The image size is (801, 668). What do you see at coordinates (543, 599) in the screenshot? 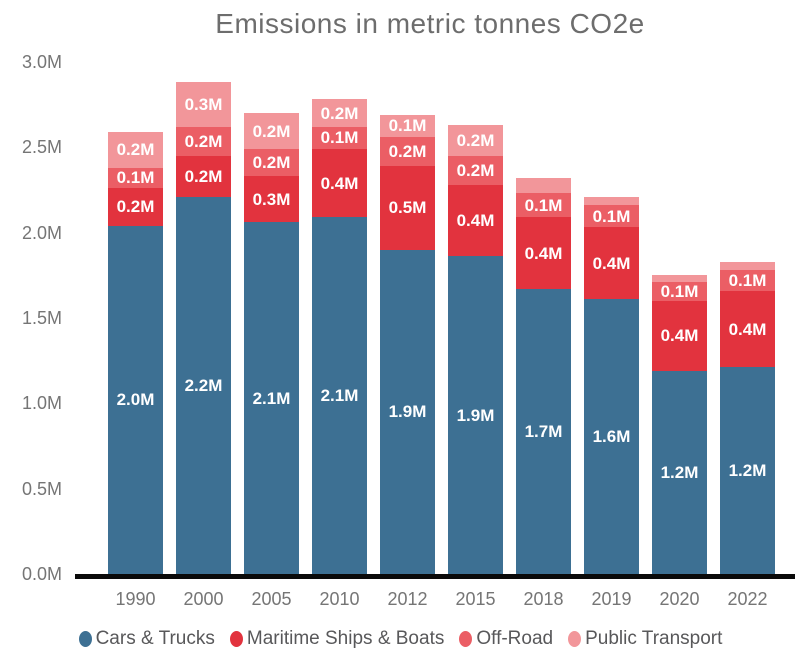
I see `x-axis-label: 2018` at bounding box center [543, 599].